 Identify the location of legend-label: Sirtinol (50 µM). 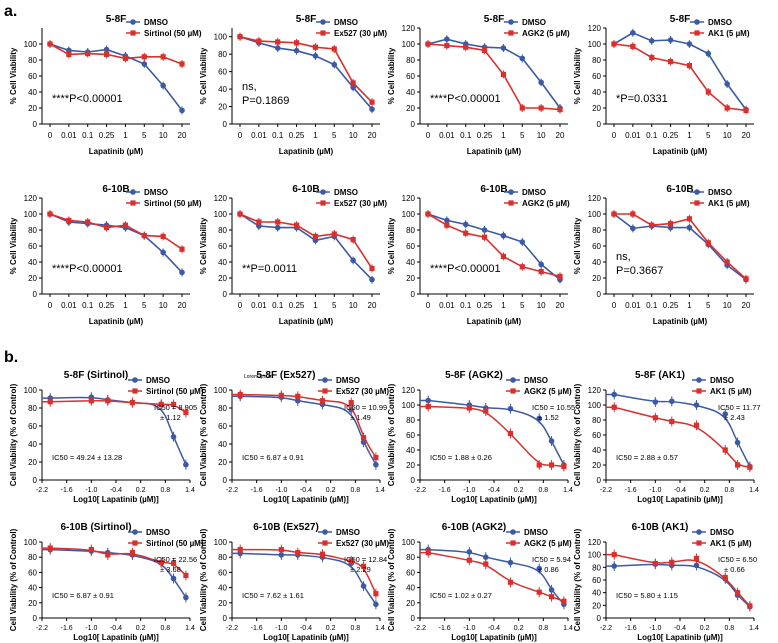
(175, 543).